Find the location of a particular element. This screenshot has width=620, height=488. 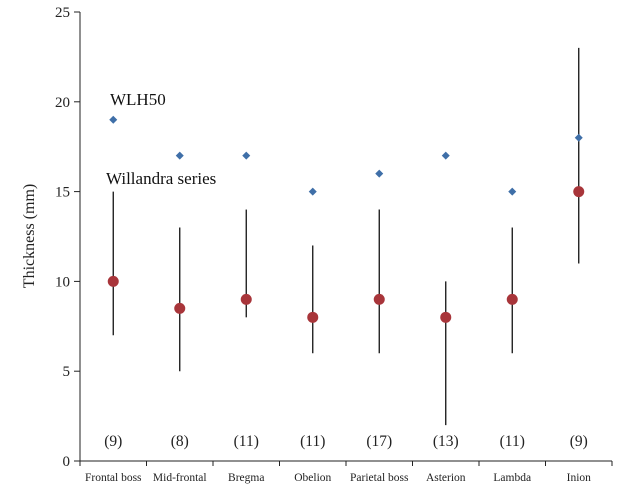

sample-count-label: (13) is located at coordinates (446, 441).